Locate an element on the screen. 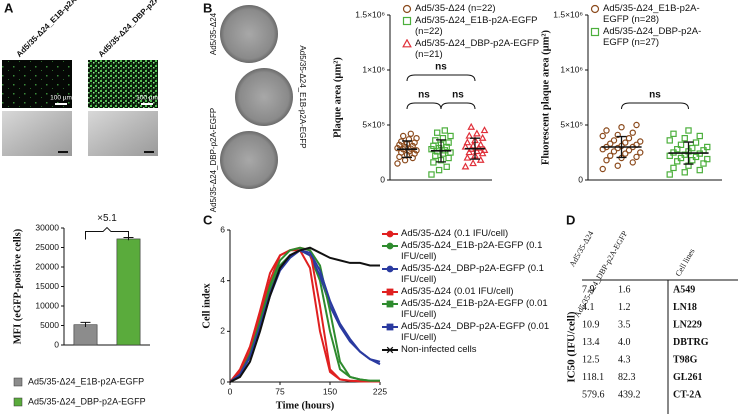 The image size is (738, 414). image-header: Ad5/35-Δ24_E1B-p2A-EGFP is located at coordinates (56, 29).